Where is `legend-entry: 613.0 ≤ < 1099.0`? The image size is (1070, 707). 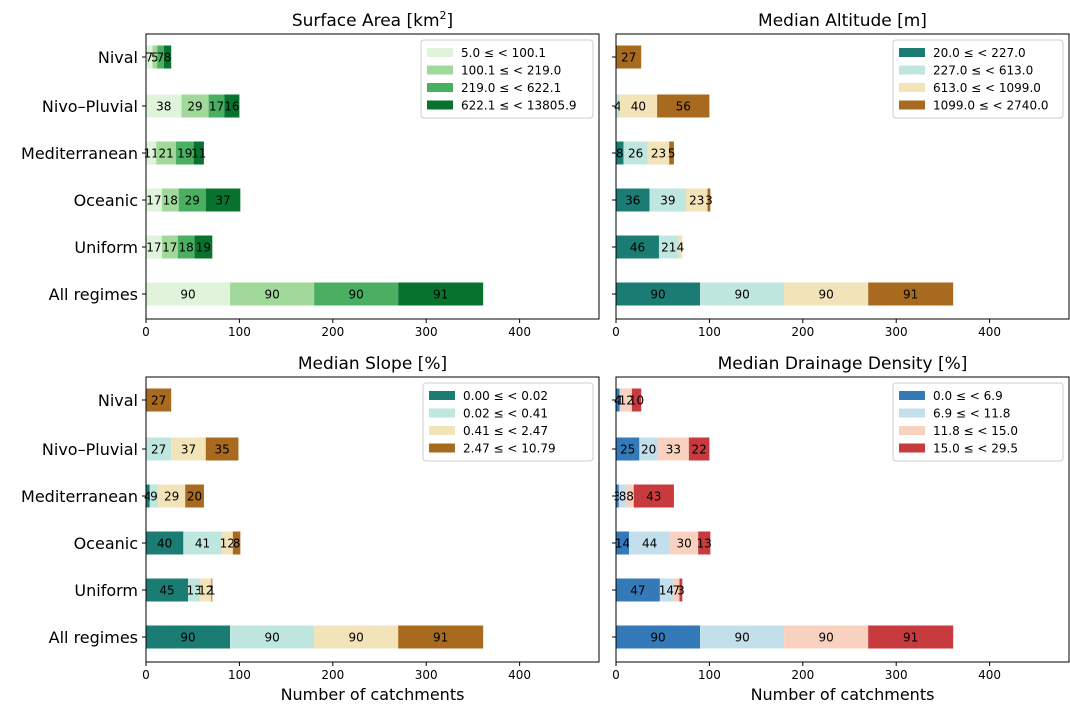
legend-entry: 613.0 ≤ < 1099.0 is located at coordinates (987, 88).